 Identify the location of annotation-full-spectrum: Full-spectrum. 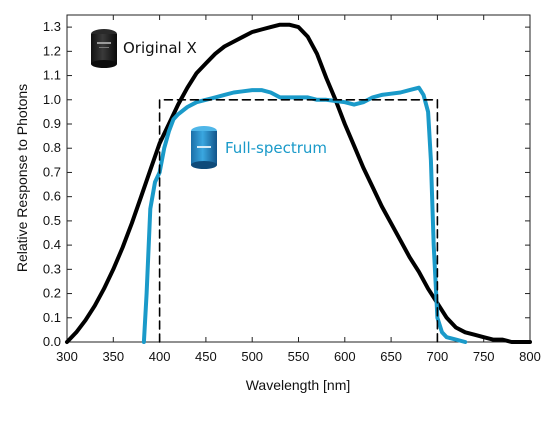
(276, 148).